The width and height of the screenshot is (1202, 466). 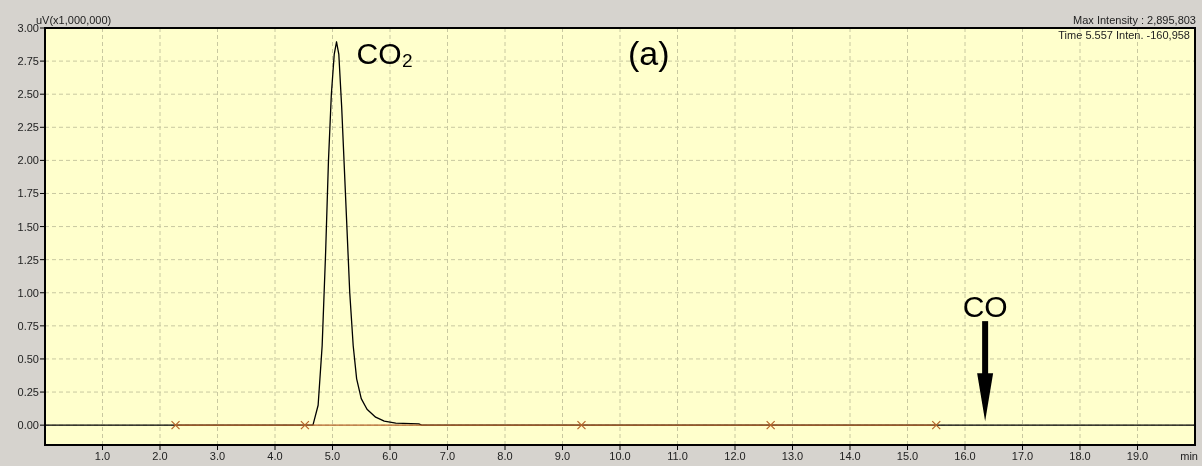 I want to click on x-tick-label: 3.0, so click(x=217, y=456).